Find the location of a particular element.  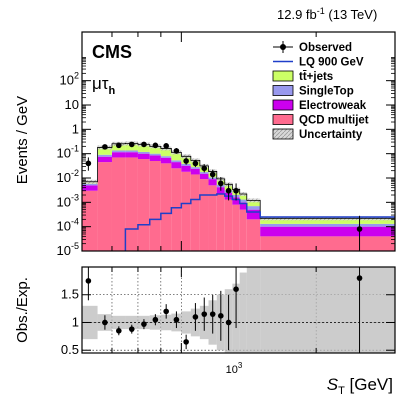

y-tick-label: 10⁻⁵ is located at coordinates (68, 249).